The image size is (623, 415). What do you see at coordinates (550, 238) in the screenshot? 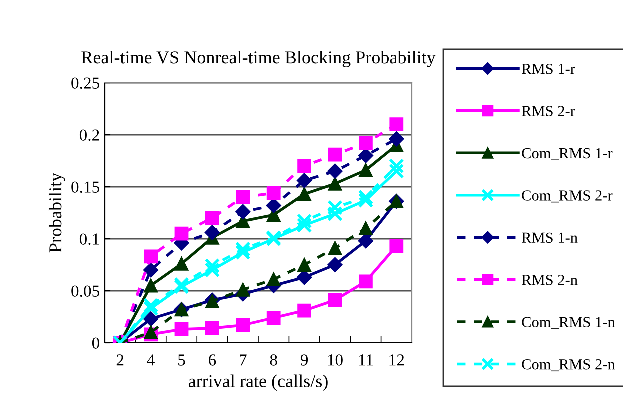
I see `legend-label: RMS 1-n` at bounding box center [550, 238].